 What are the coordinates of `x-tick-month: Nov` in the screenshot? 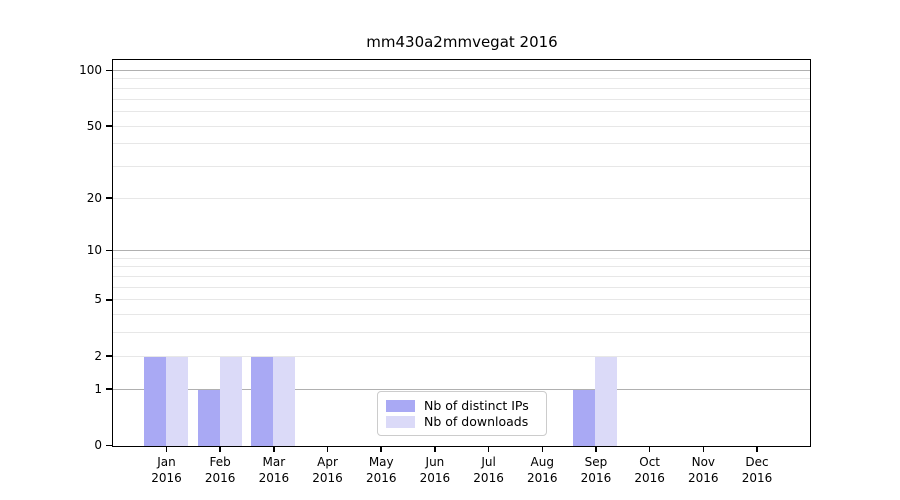 It's located at (703, 461).